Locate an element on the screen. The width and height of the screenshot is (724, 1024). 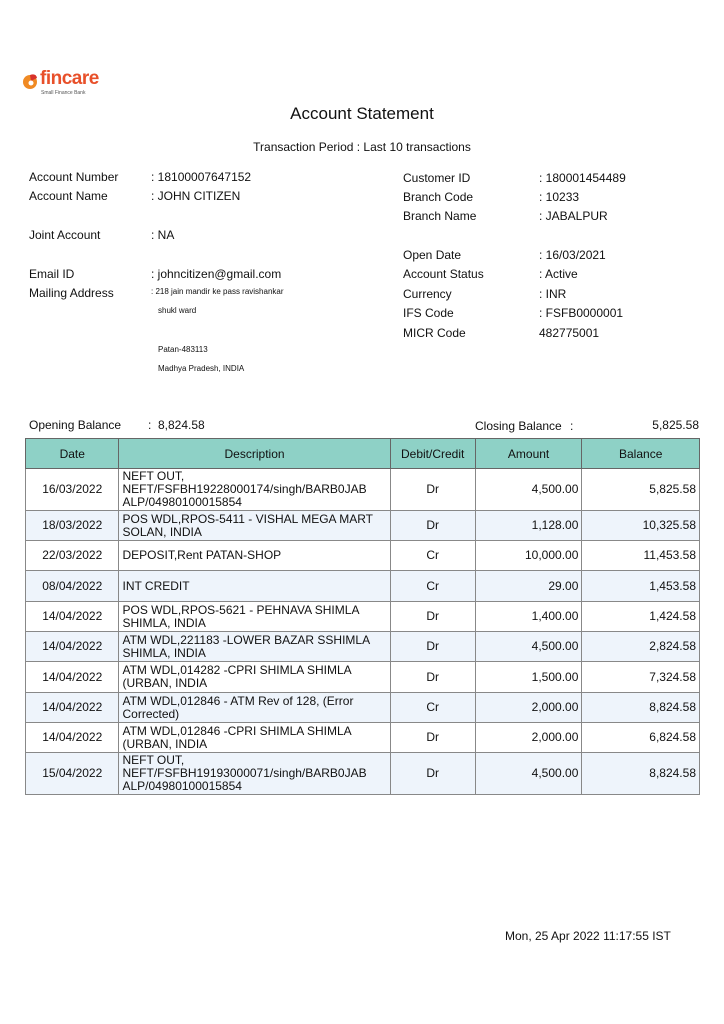
address-line: Madhya Pradesh, INDIA is located at coordinates (201, 368).